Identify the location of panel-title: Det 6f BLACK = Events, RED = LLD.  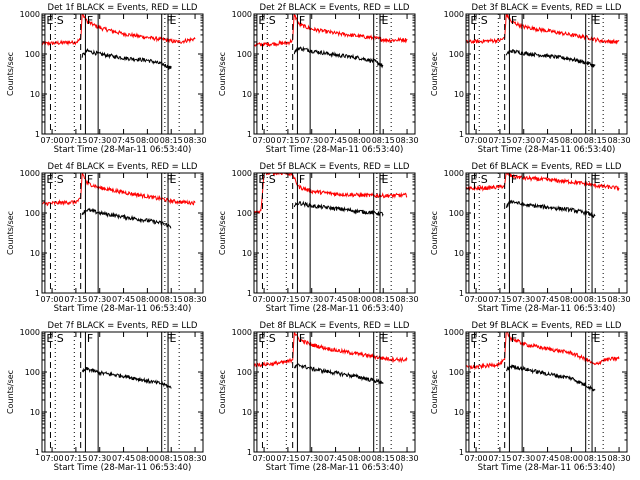
(547, 167).